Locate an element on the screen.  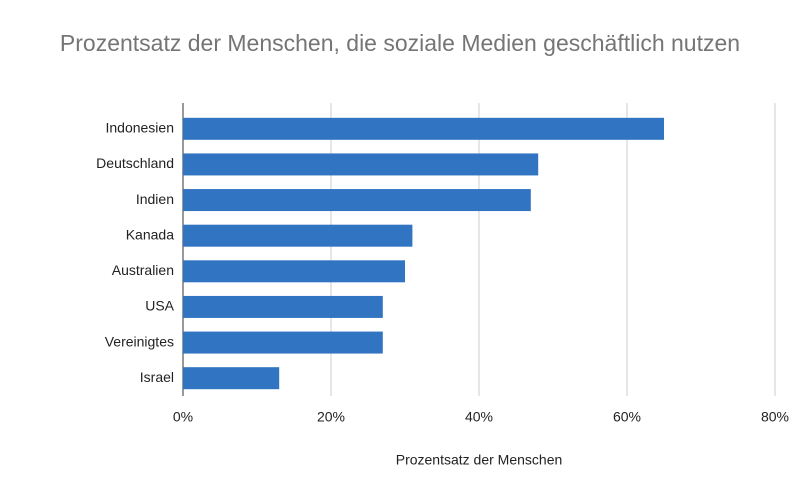
y-tick-label: Deutschland is located at coordinates (135, 163).